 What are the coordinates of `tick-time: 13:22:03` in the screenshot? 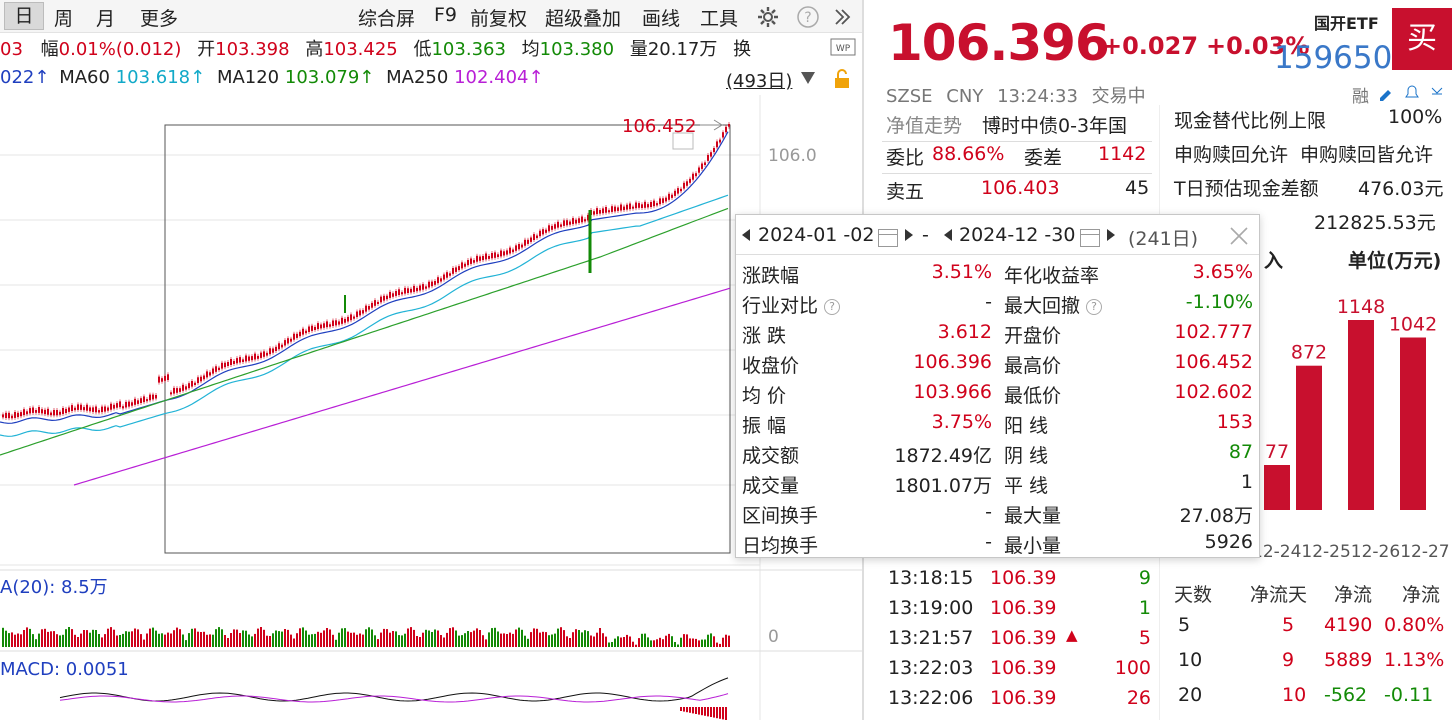 It's located at (931, 668).